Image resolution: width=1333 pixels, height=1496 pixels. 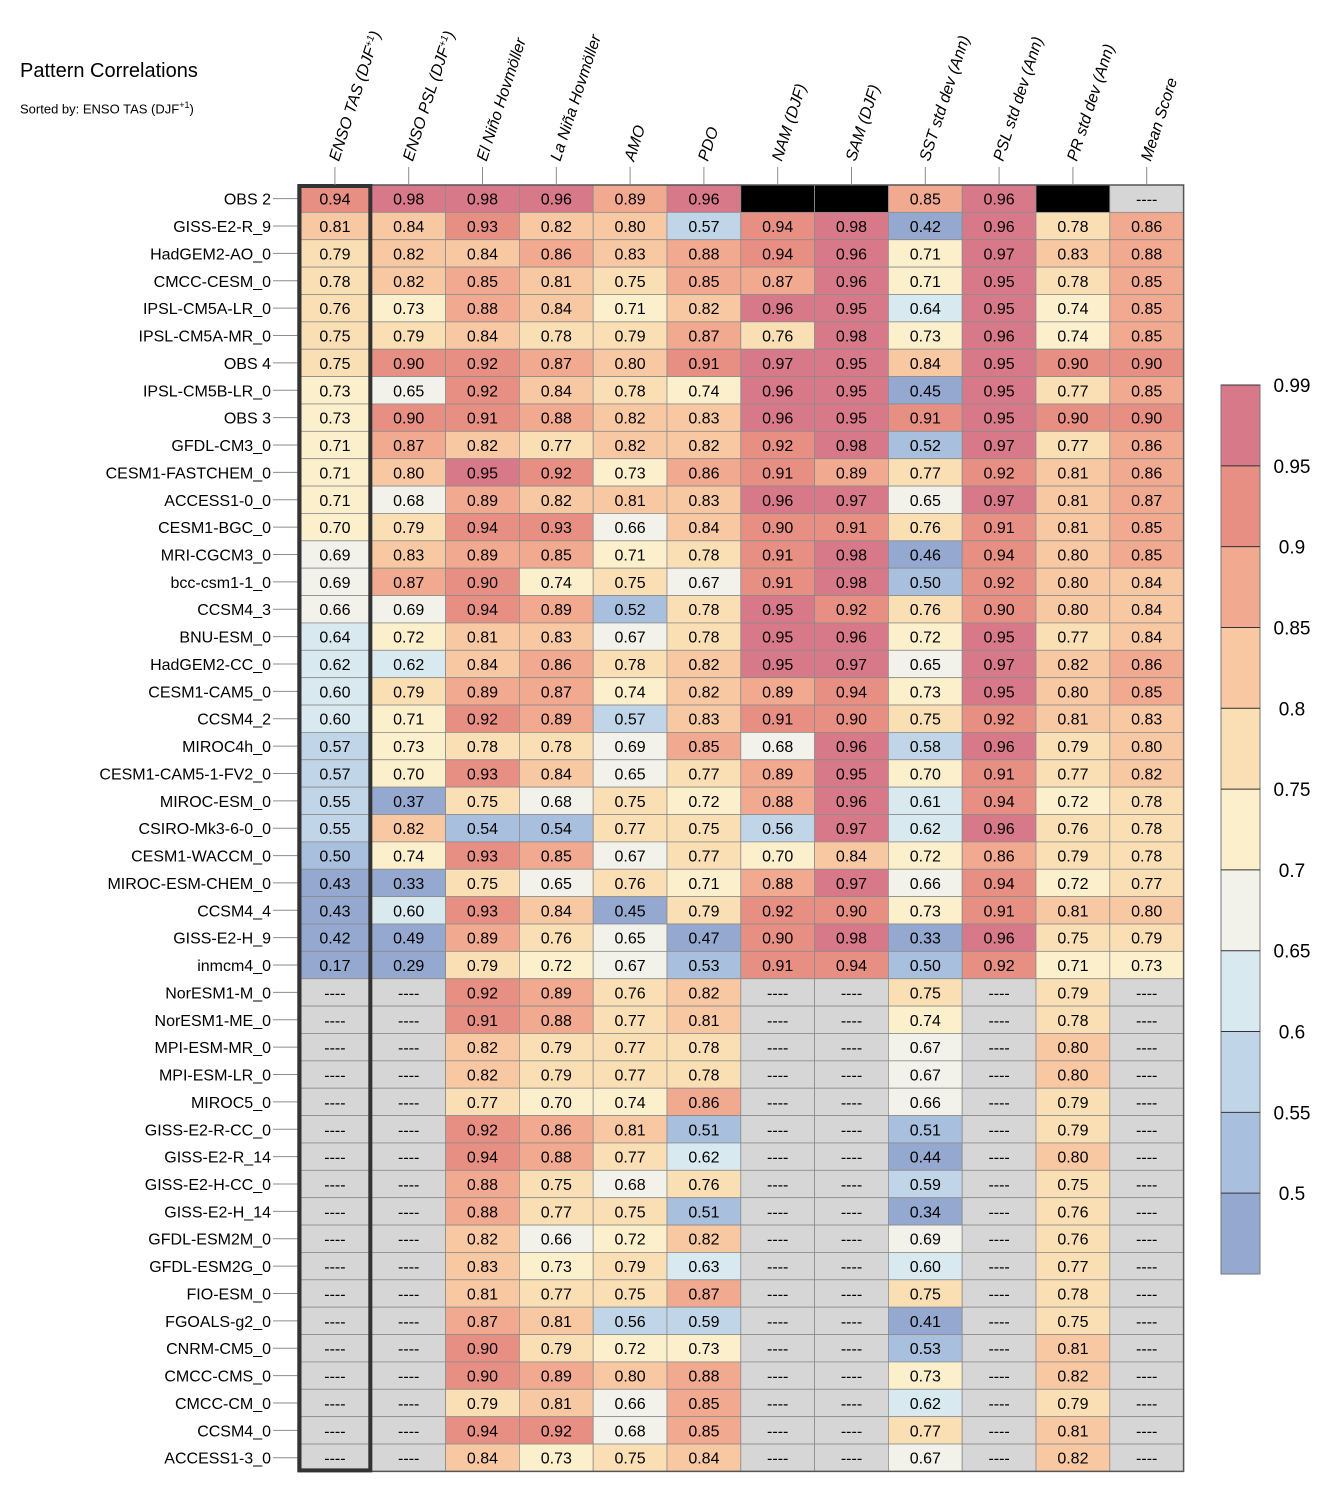 I want to click on cell-value: 0.88, so click(x=1146, y=254).